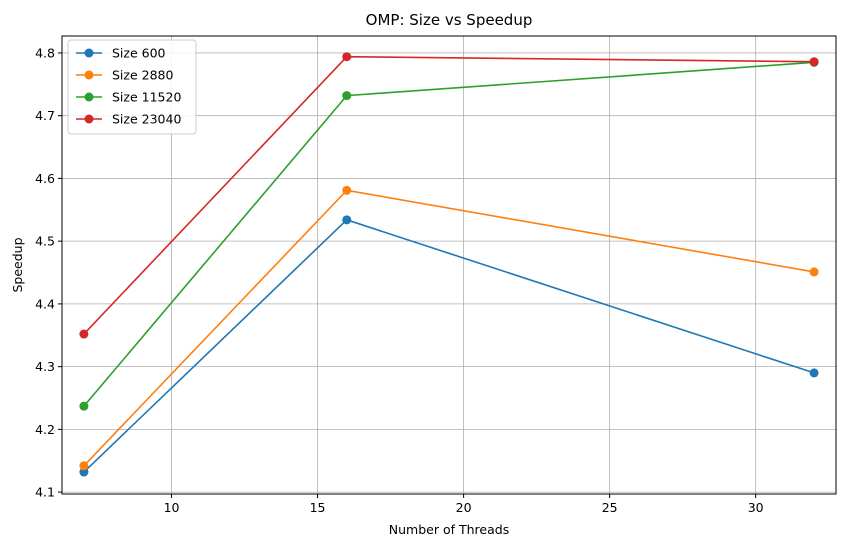 The height and width of the screenshot is (547, 846). What do you see at coordinates (449, 529) in the screenshot?
I see `x-axis-label: Number of Threads` at bounding box center [449, 529].